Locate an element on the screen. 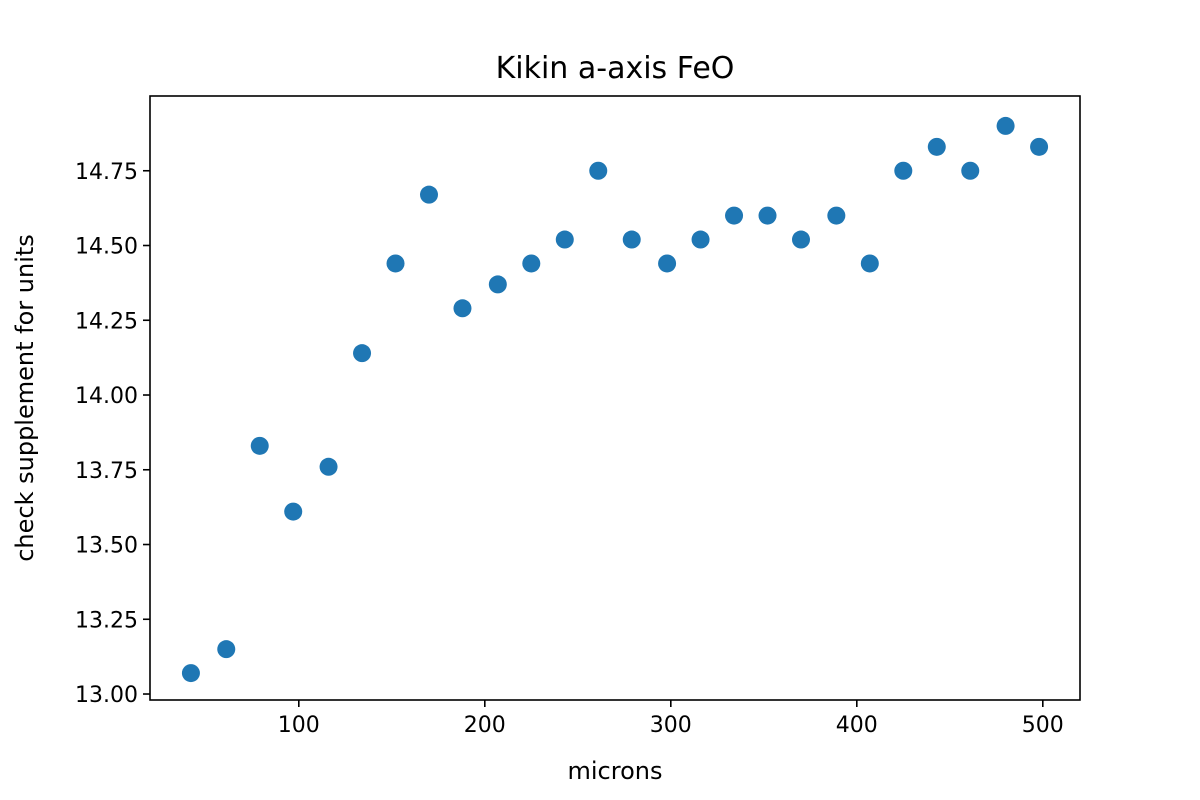 This screenshot has height=800, width=1200. y-axis-label: check supplement for units is located at coordinates (25, 398).